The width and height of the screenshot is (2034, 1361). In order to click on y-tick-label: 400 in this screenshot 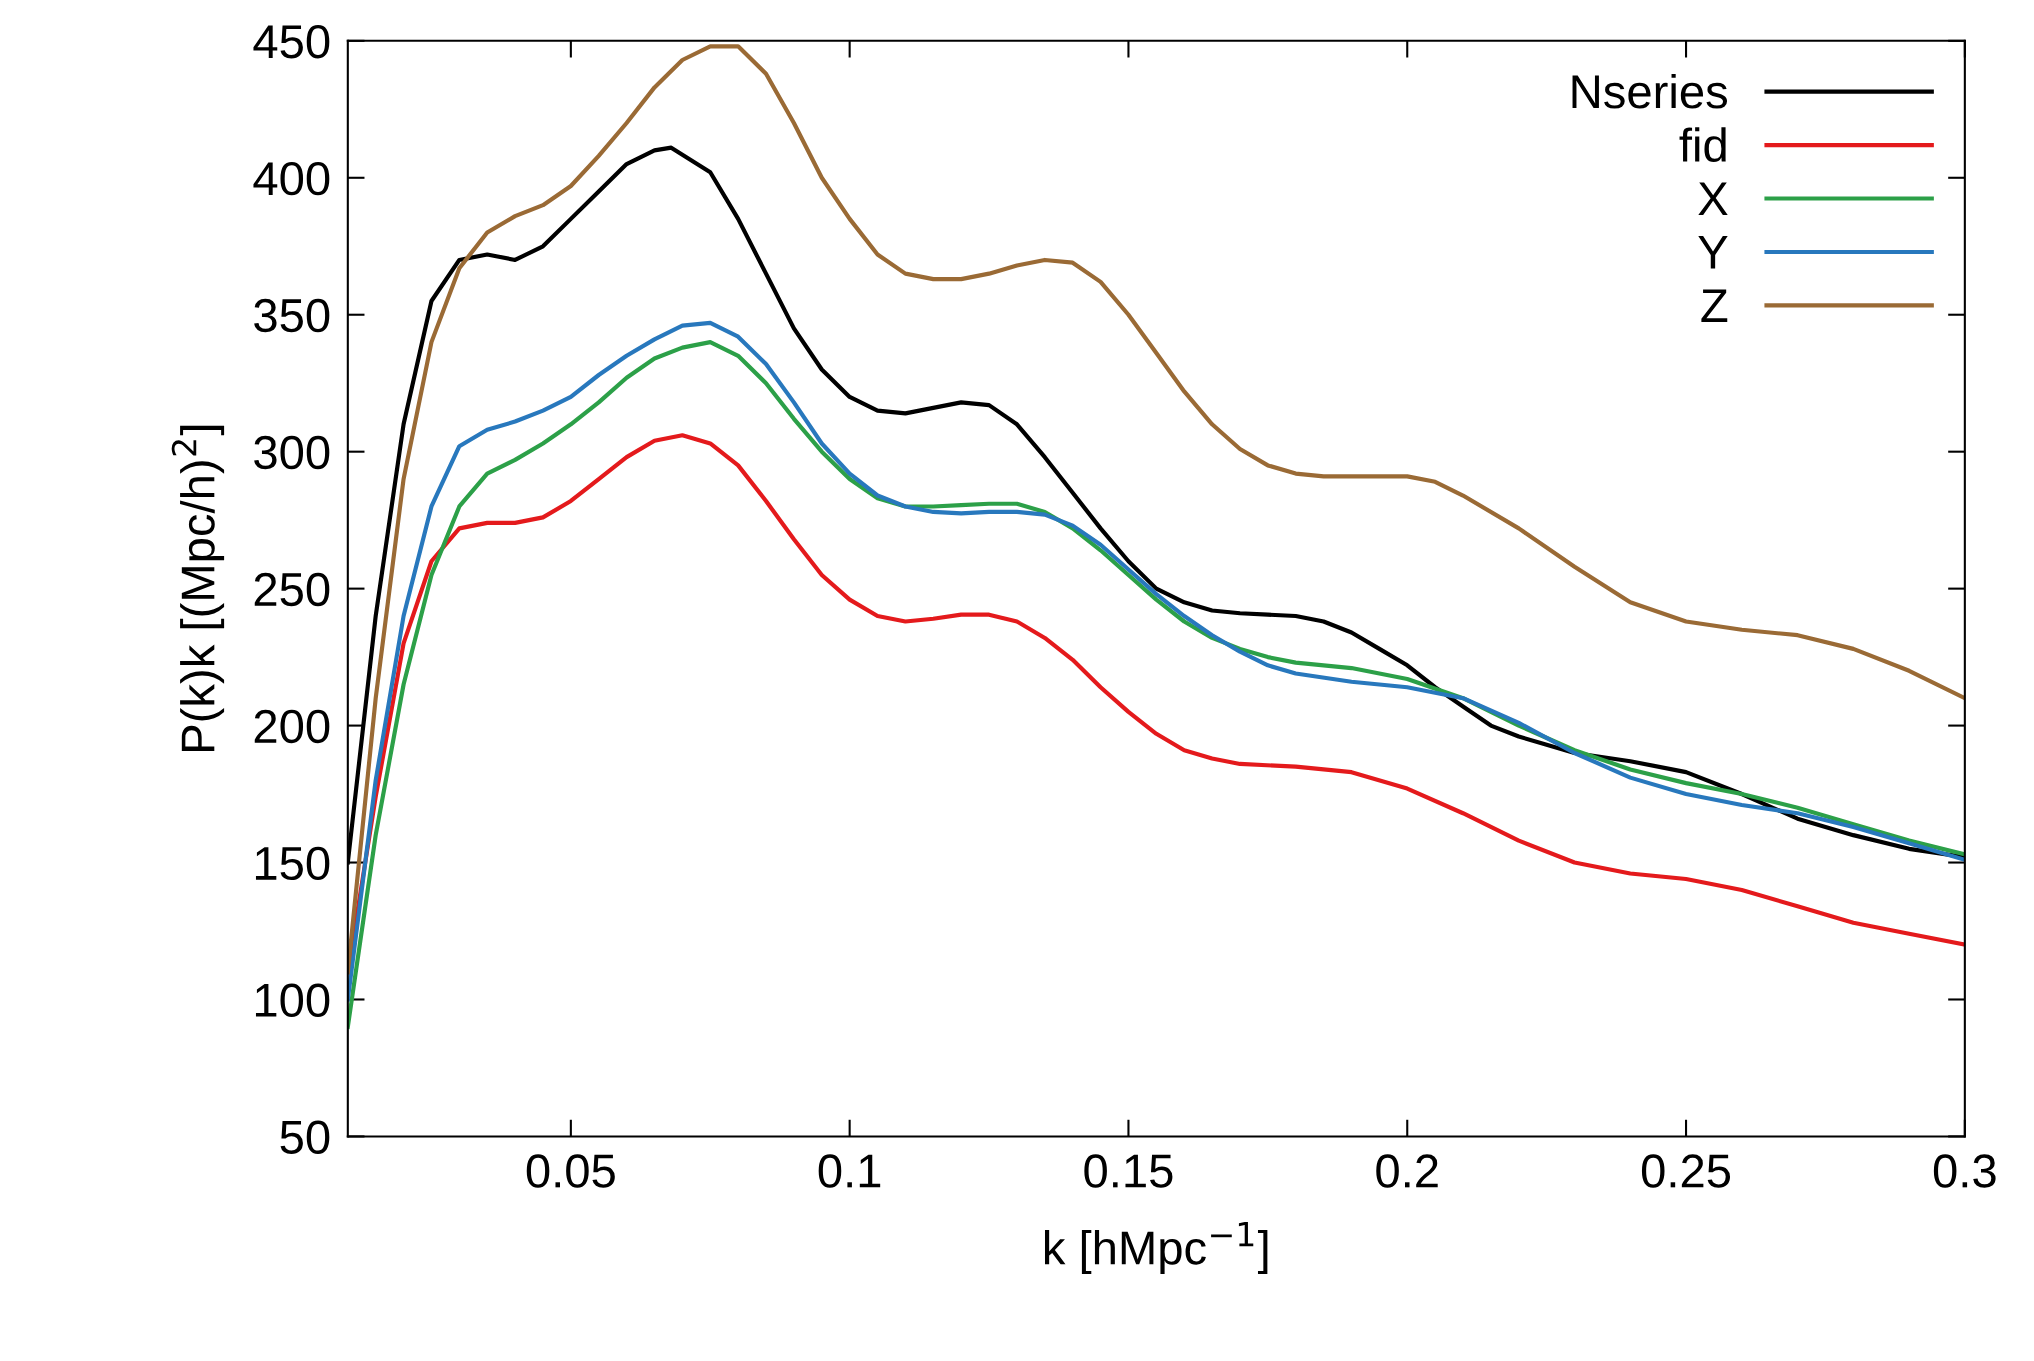, I will do `click(291, 178)`.